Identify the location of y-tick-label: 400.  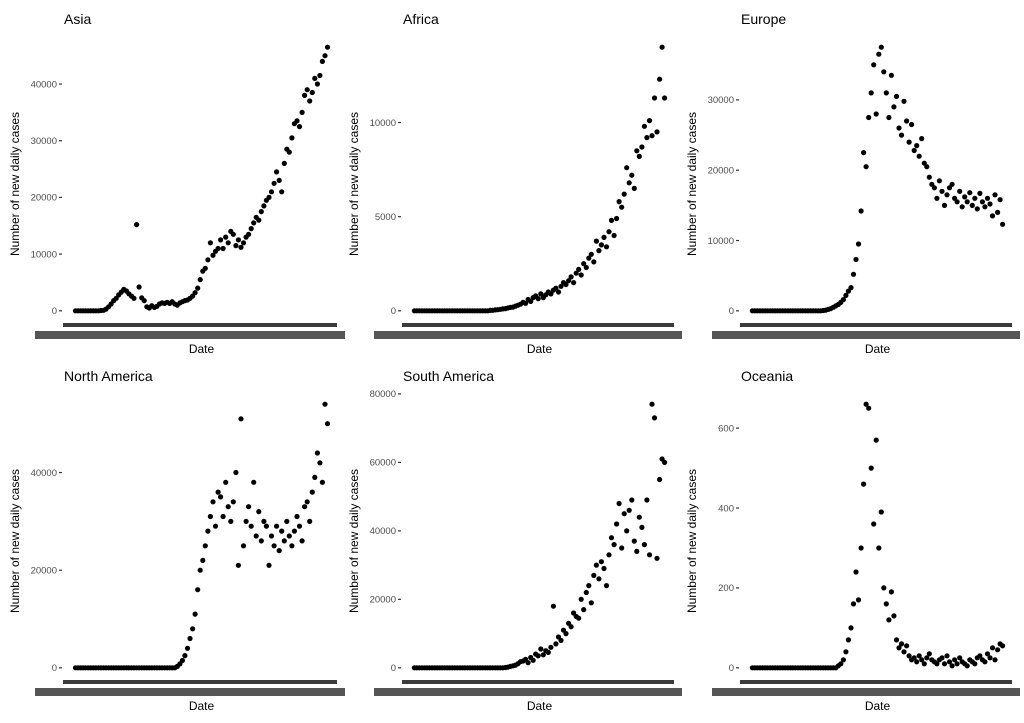
(726, 508).